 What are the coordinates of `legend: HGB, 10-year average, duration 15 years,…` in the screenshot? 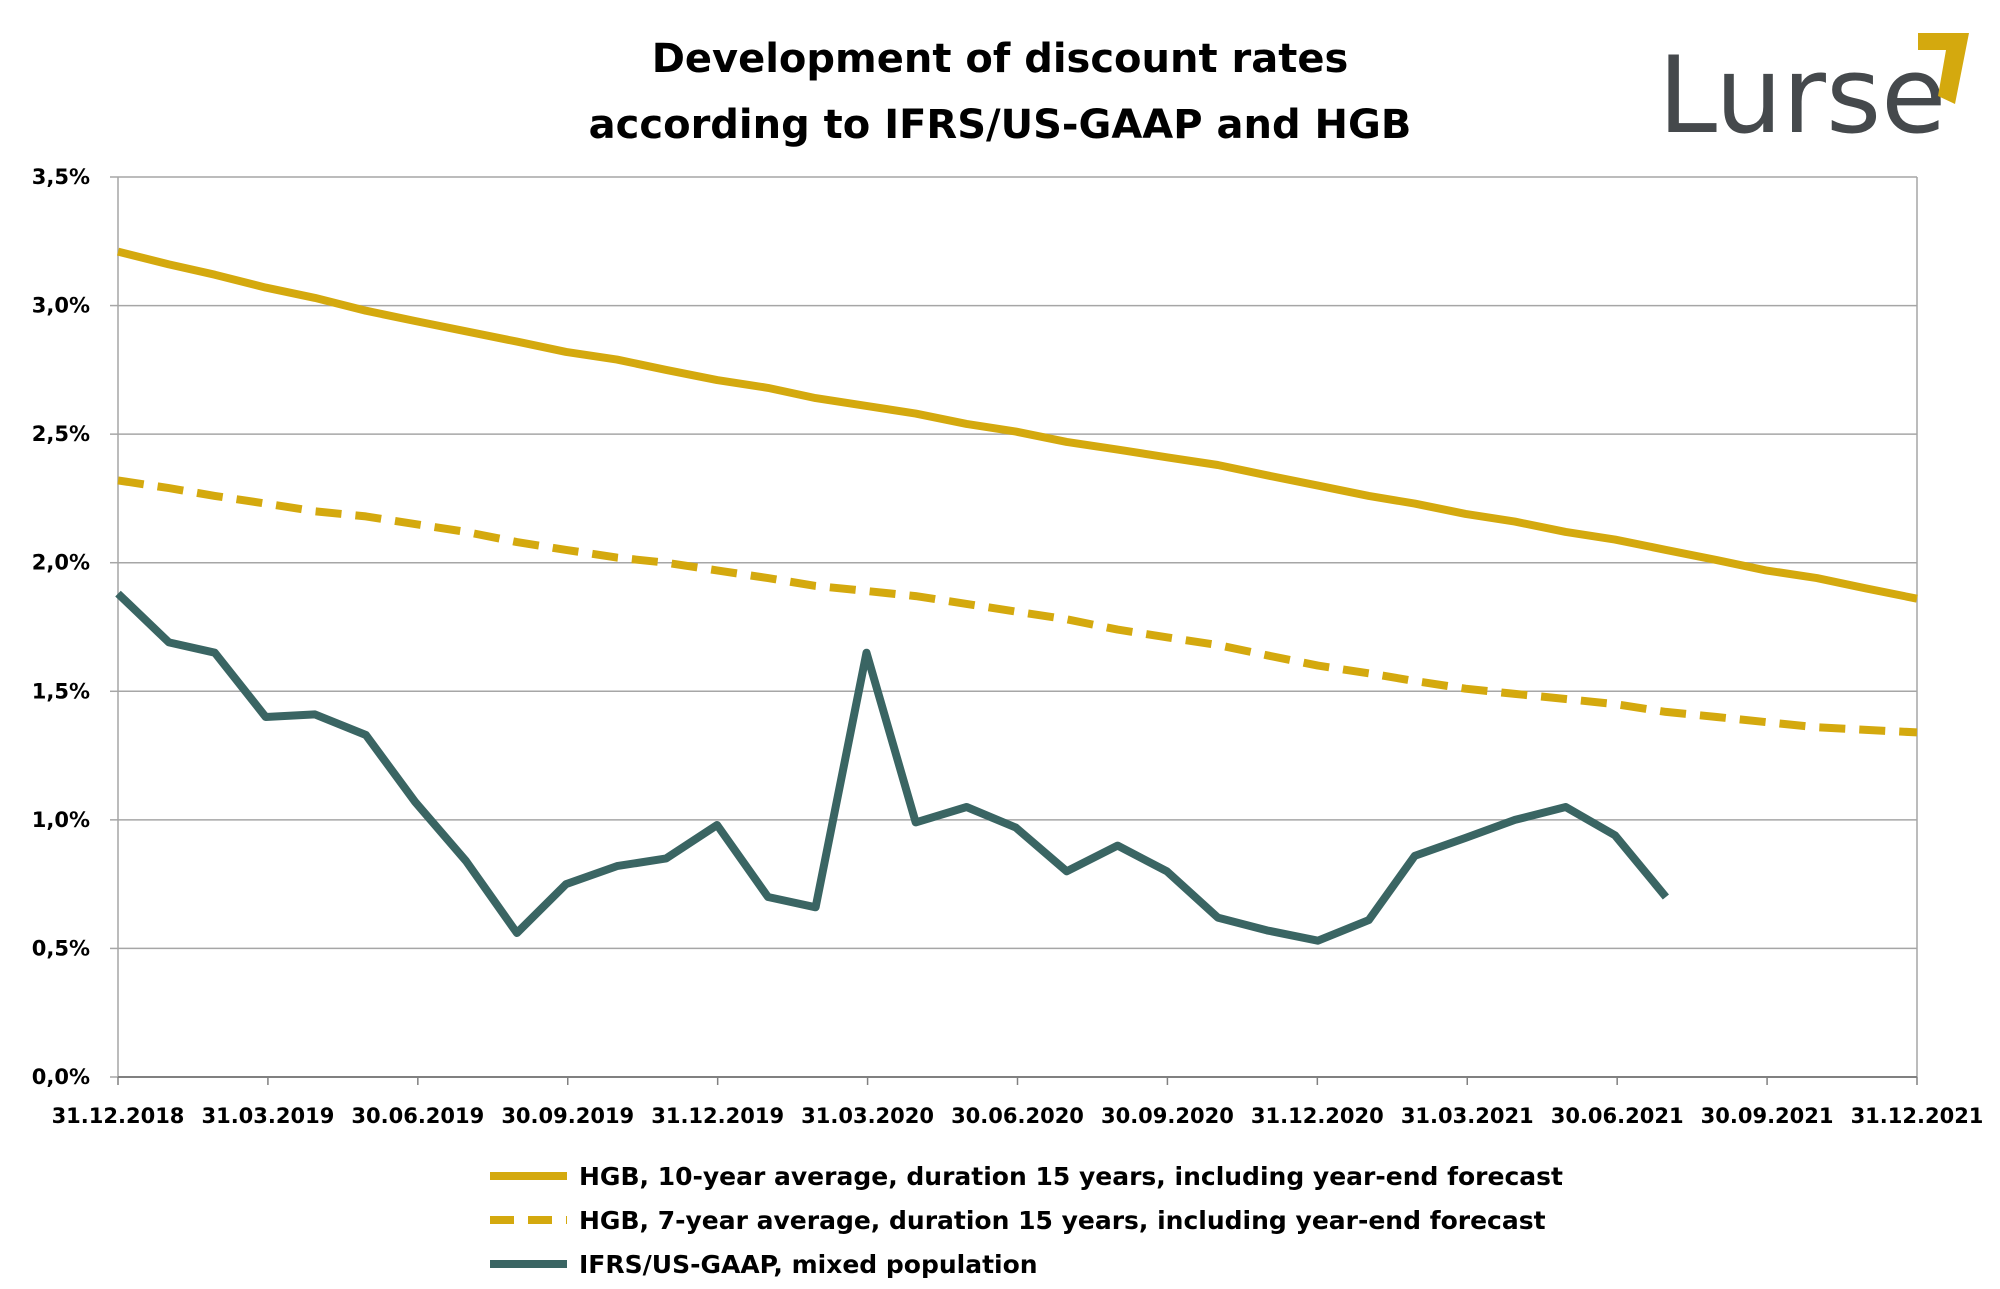 It's located at (1026, 1220).